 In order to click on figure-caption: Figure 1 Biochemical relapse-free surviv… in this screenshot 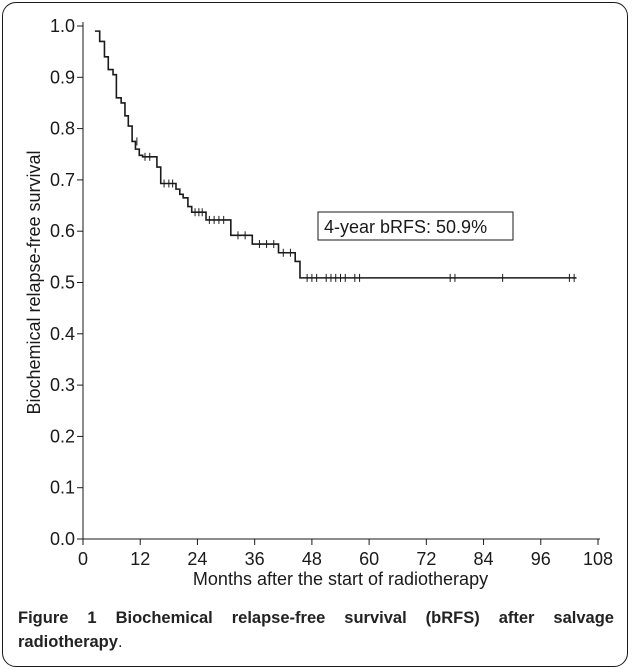, I will do `click(316, 630)`.